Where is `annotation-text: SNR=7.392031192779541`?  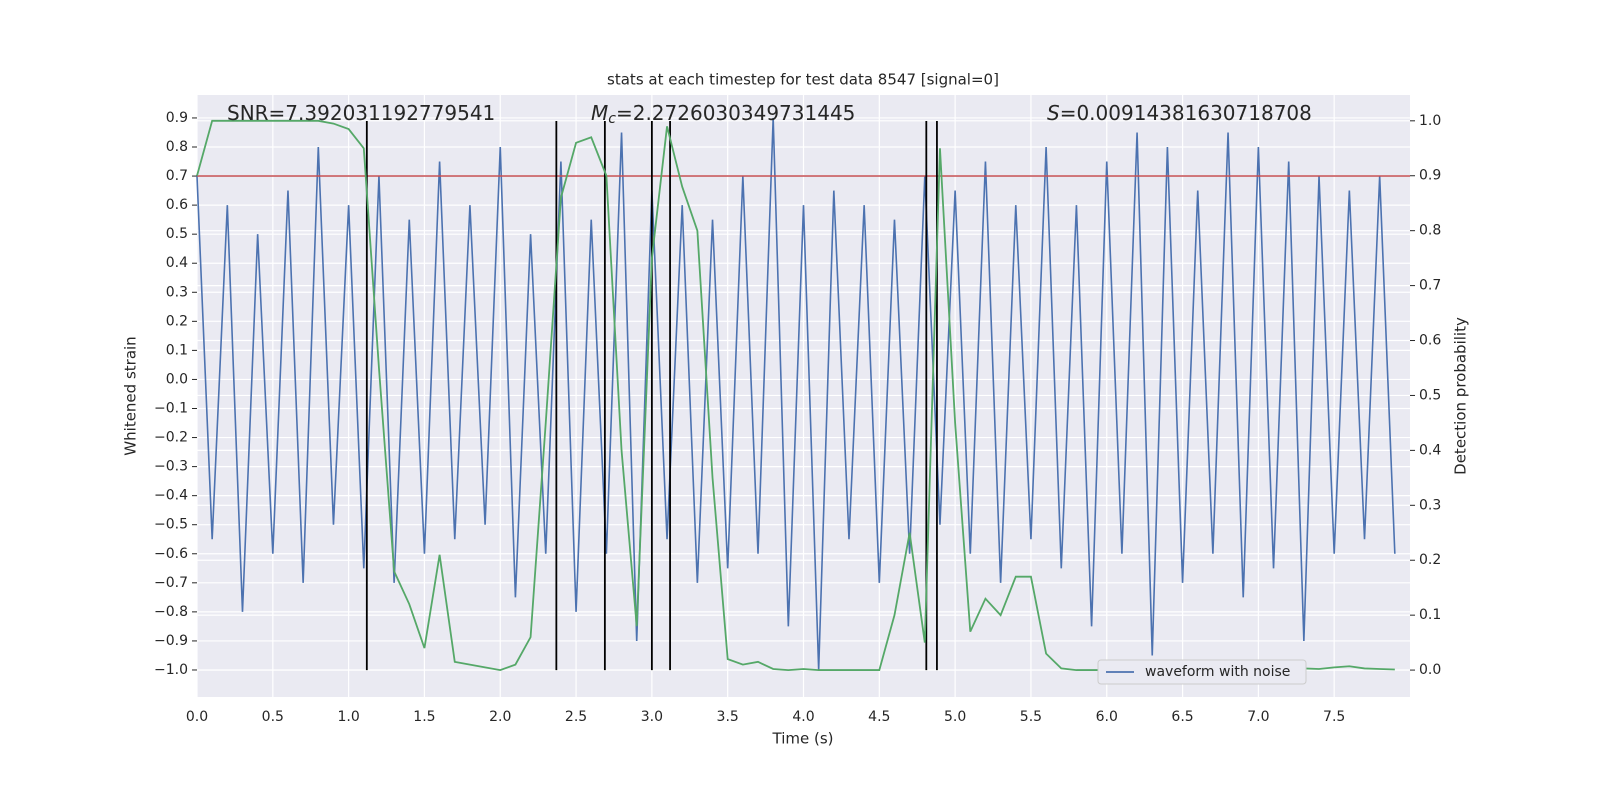 annotation-text: SNR=7.392031192779541 is located at coordinates (361, 113).